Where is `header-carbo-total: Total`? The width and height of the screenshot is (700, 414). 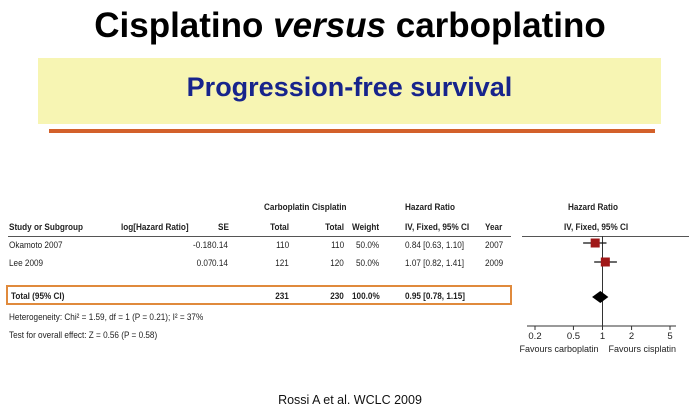 header-carbo-total: Total is located at coordinates (279, 227).